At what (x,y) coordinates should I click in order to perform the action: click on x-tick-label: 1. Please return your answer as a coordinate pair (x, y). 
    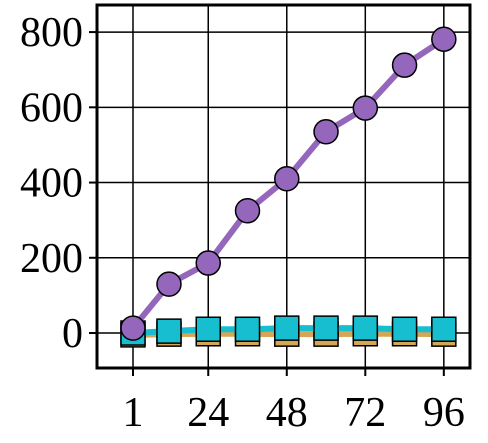
    Looking at the image, I should click on (132, 413).